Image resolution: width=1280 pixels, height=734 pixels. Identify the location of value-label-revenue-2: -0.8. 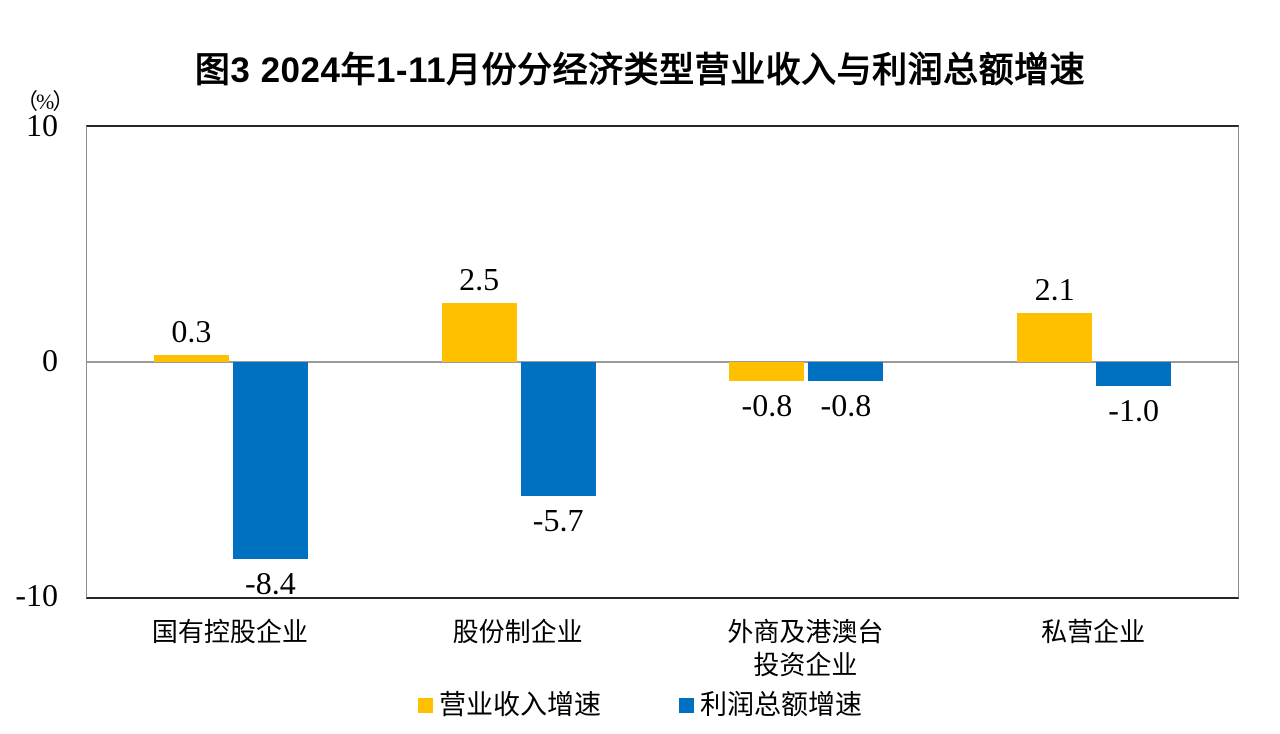
(767, 404).